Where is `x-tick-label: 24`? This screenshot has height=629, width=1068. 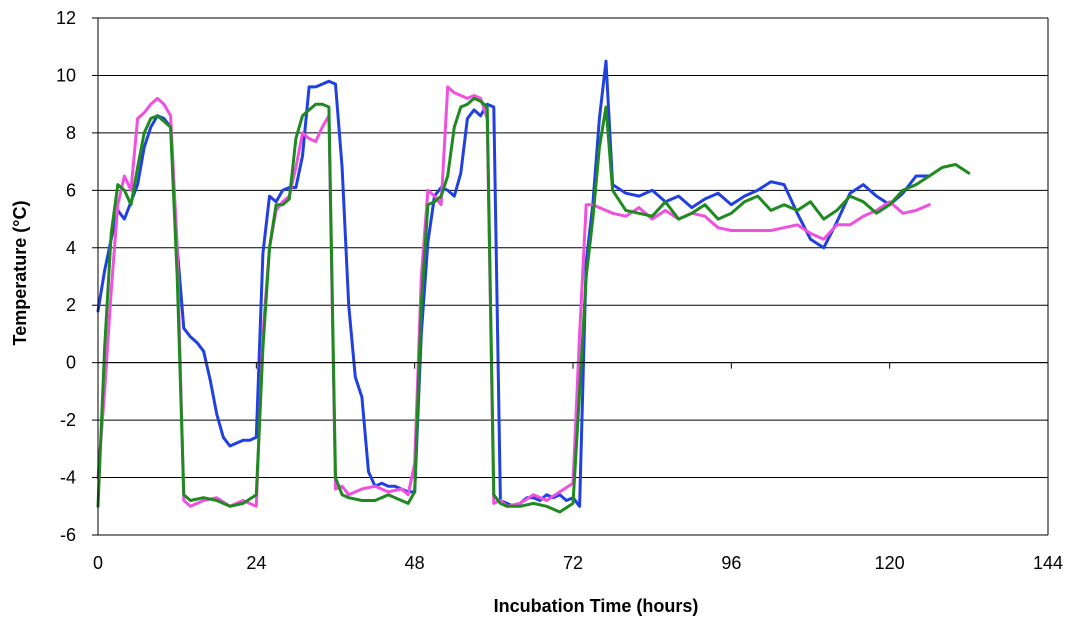
x-tick-label: 24 is located at coordinates (256, 563).